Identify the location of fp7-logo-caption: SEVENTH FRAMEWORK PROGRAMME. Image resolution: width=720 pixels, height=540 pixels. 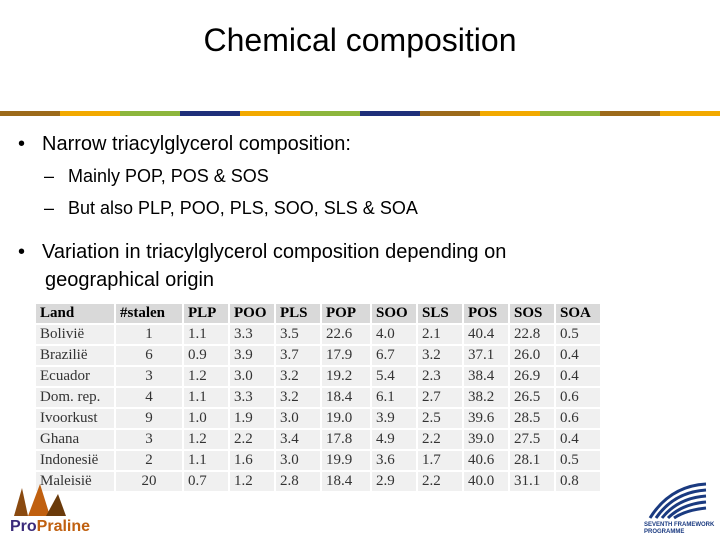
(679, 528).